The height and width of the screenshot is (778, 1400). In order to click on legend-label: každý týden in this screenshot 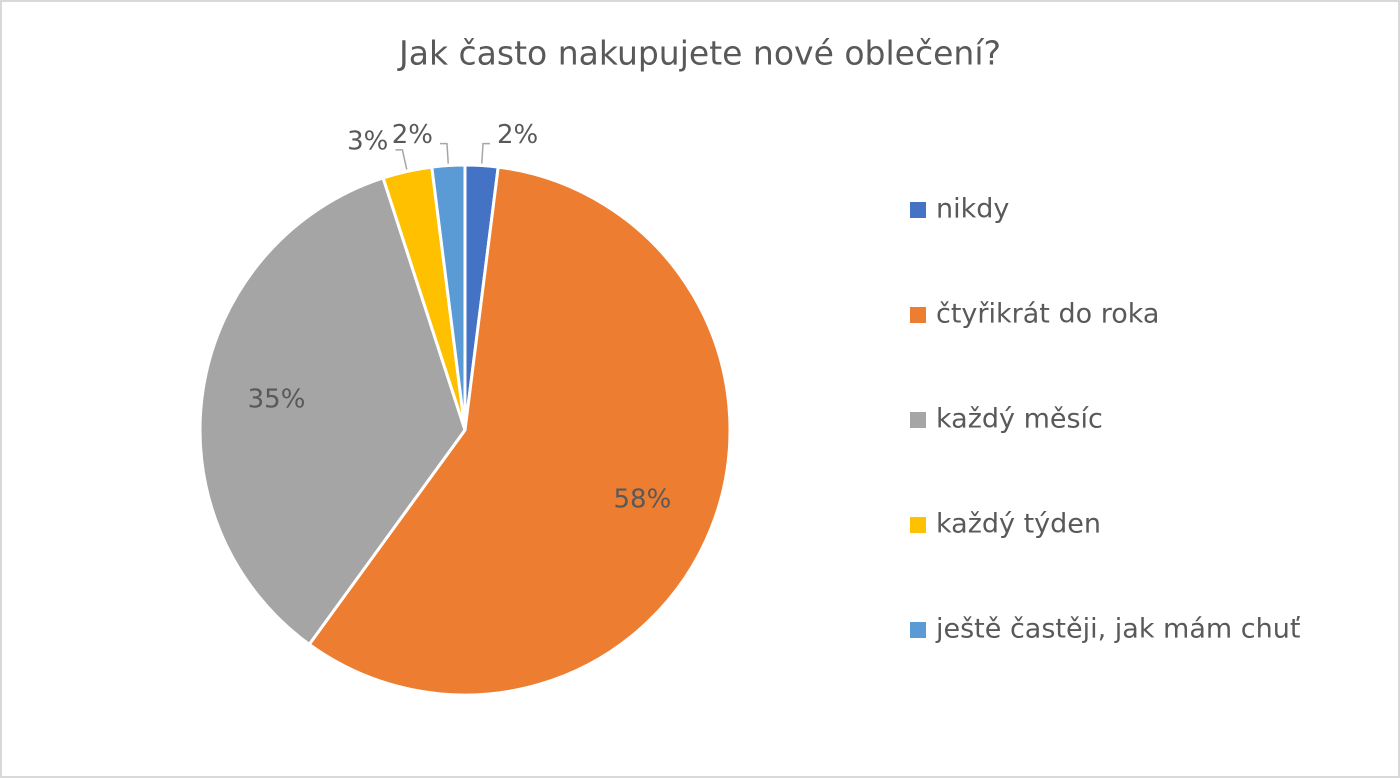, I will do `click(1018, 524)`.